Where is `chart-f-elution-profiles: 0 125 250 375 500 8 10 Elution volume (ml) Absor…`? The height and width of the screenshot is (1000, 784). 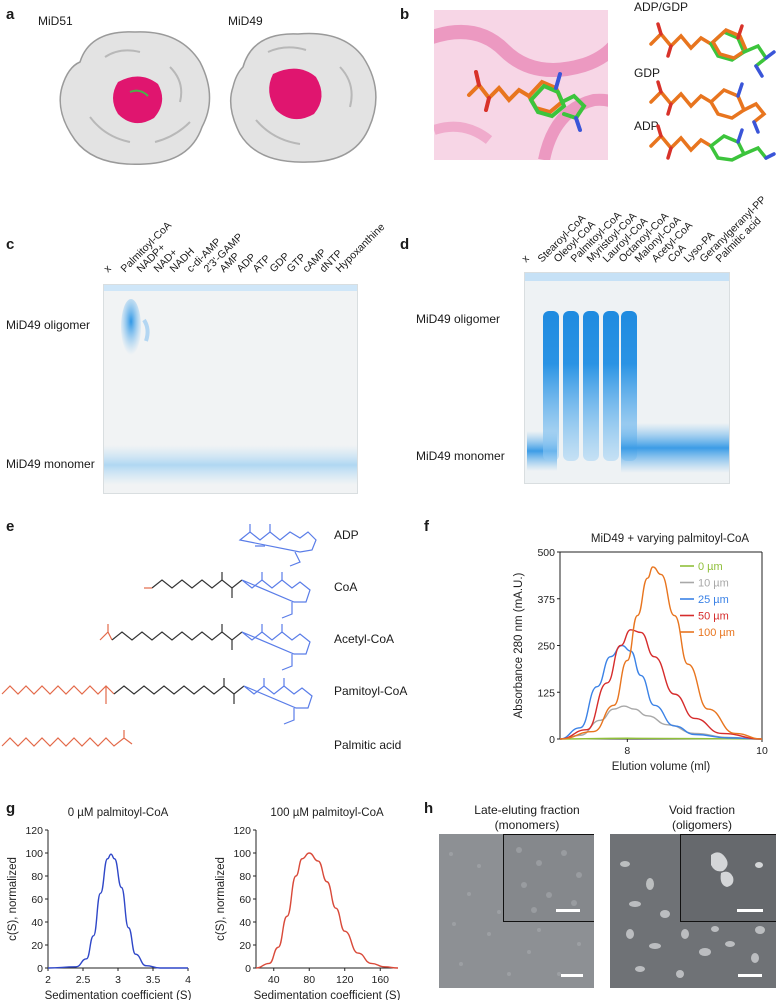
chart-f-elution-profiles: 0 125 250 375 500 8 10 Elution volume (ml) Absor… is located at coordinates (640, 653).